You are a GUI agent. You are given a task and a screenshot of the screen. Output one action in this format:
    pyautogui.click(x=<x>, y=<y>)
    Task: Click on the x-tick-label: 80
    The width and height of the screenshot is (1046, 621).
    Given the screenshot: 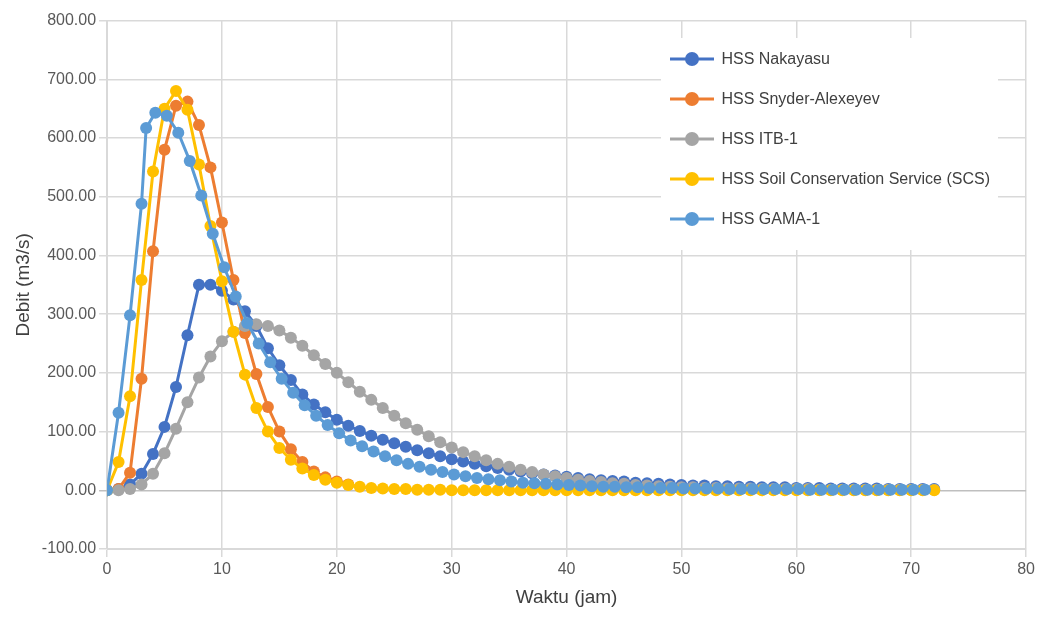 What is the action you would take?
    pyautogui.click(x=1026, y=569)
    